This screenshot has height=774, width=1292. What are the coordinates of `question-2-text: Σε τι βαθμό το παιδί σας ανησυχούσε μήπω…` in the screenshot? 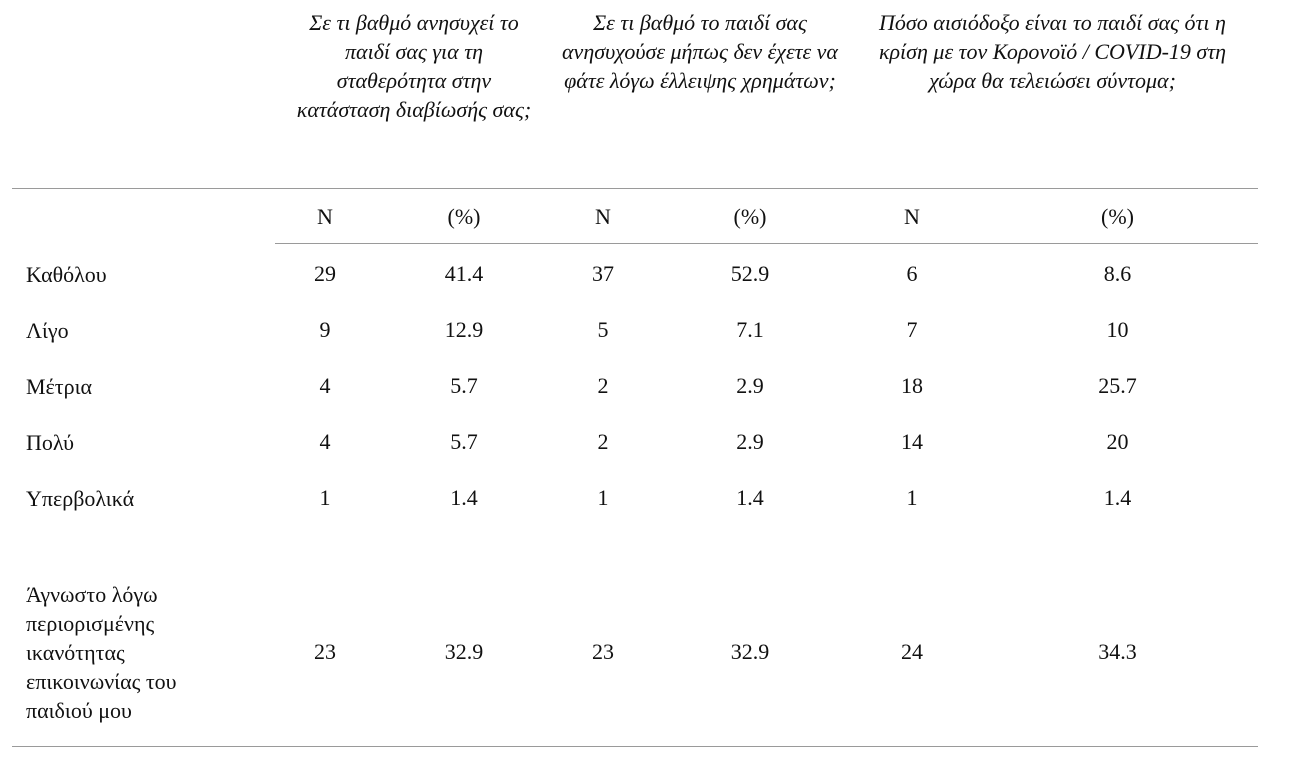 It's located at (700, 51).